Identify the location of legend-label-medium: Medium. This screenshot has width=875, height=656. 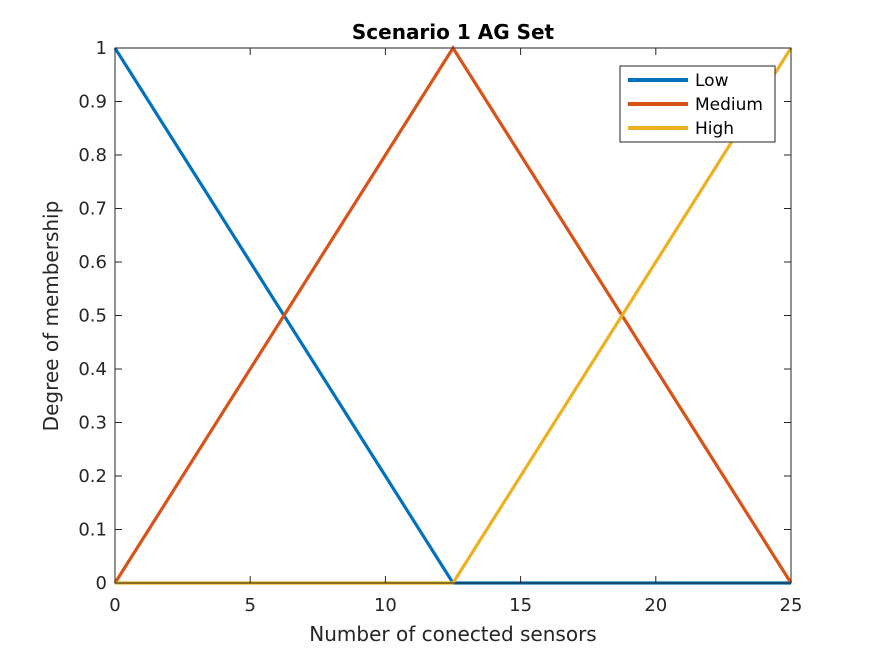
(729, 105).